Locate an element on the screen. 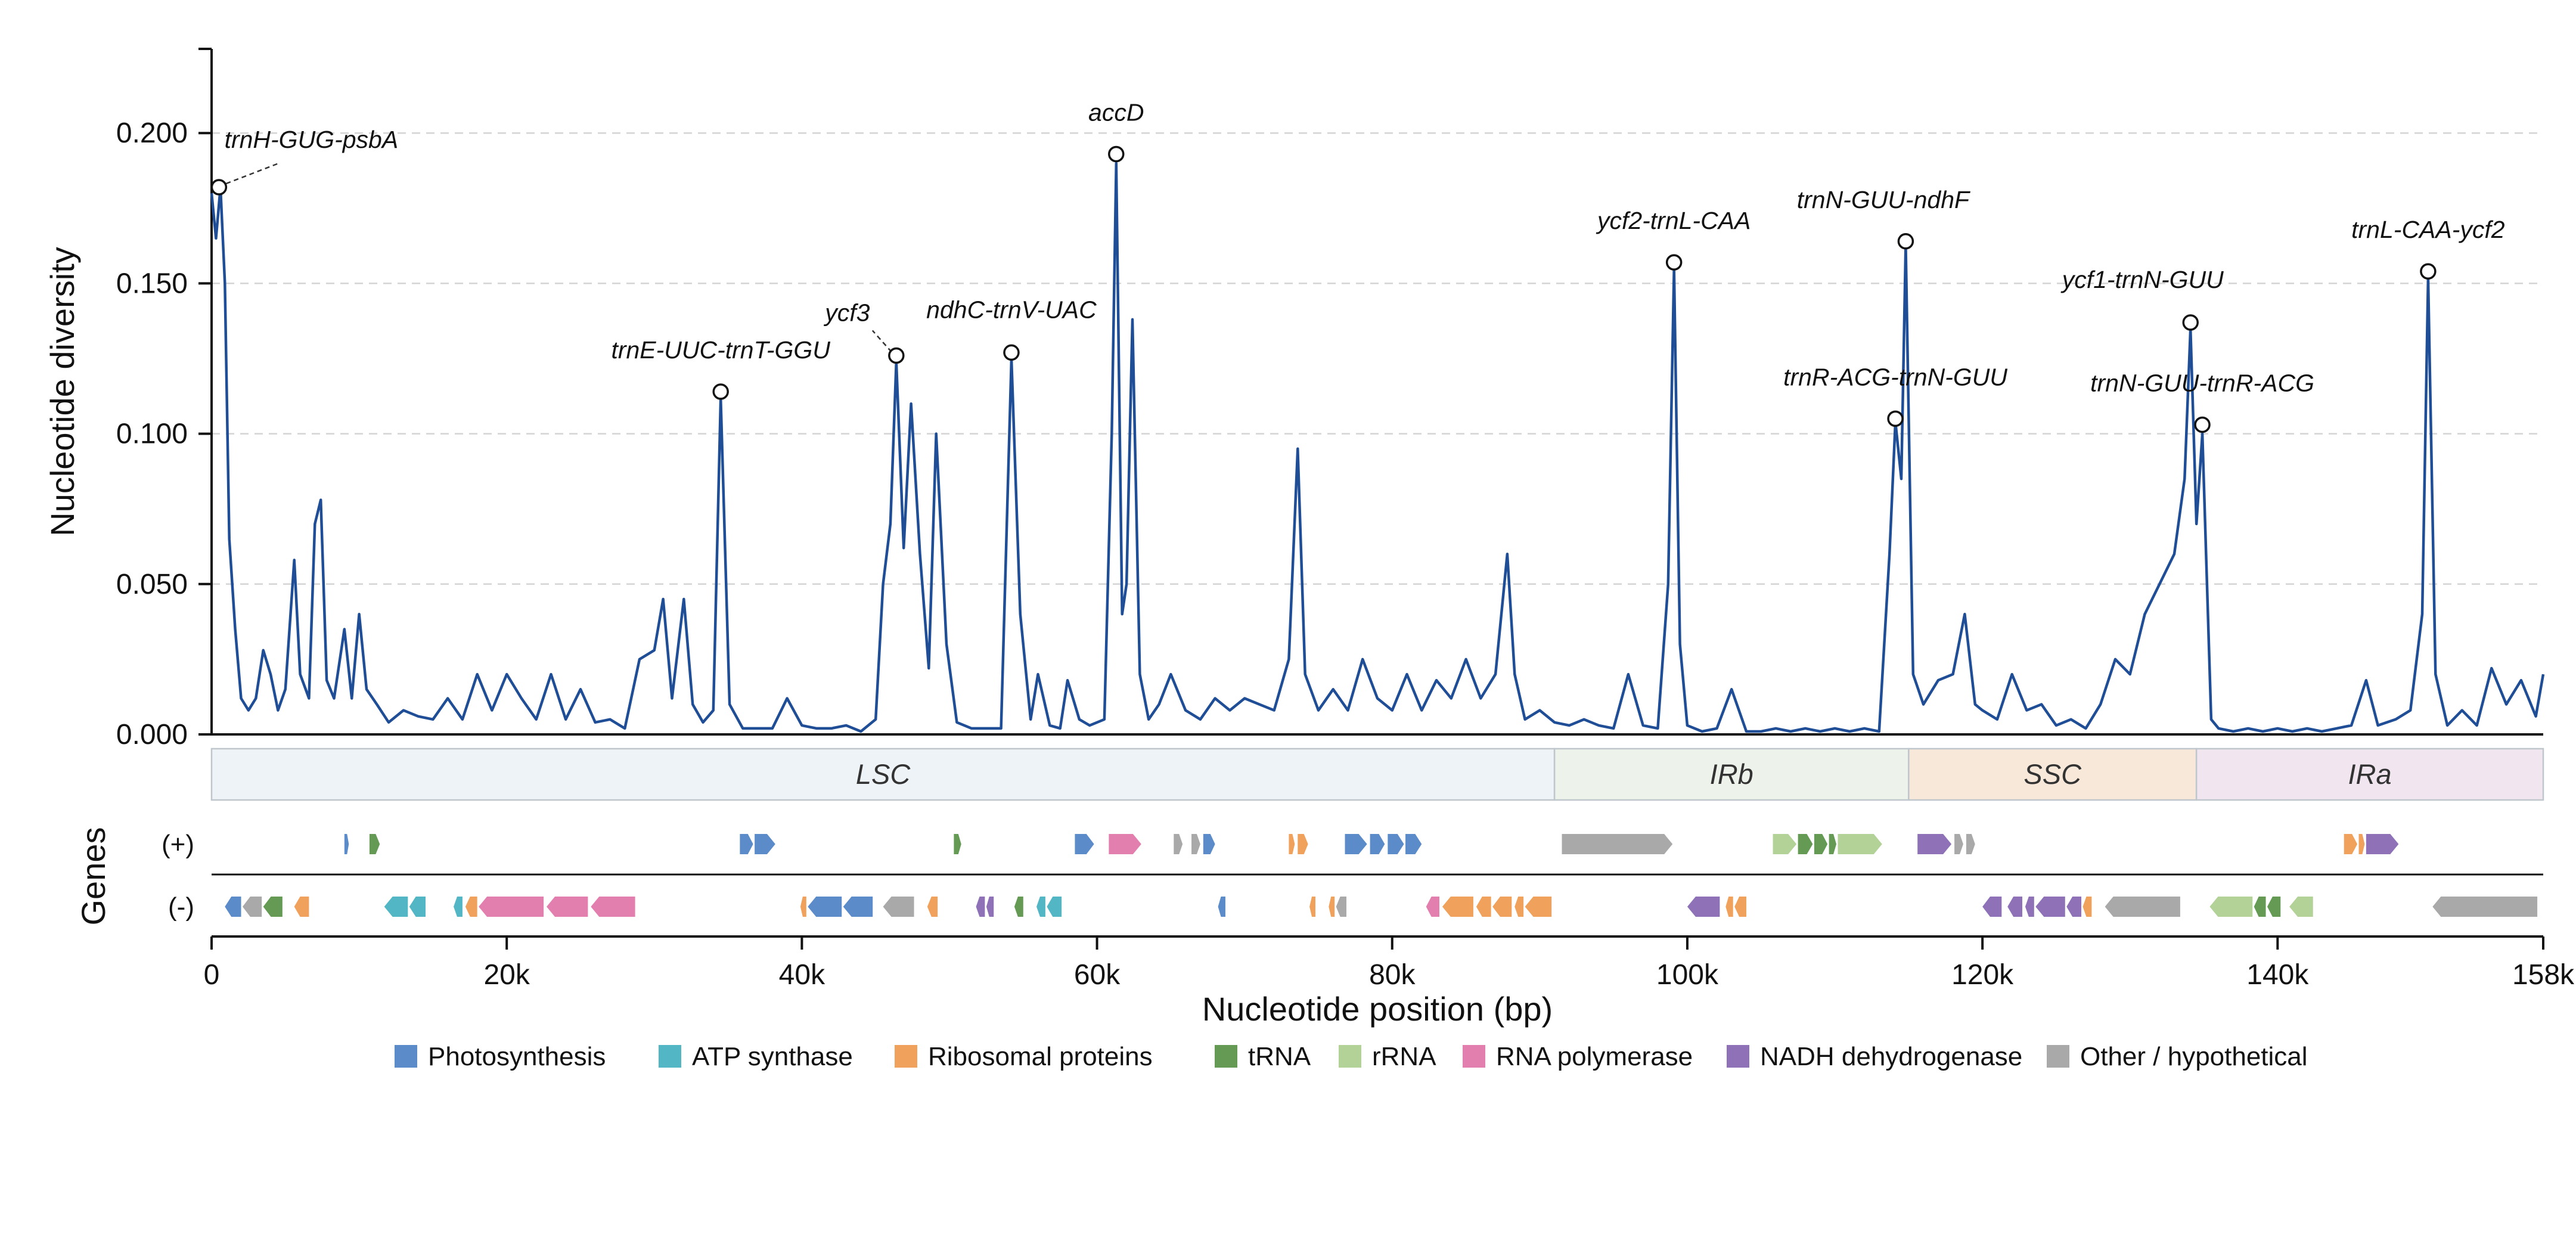 Image resolution: width=2576 pixels, height=1256 pixels. x-tick-label: 158k is located at coordinates (2543, 975).